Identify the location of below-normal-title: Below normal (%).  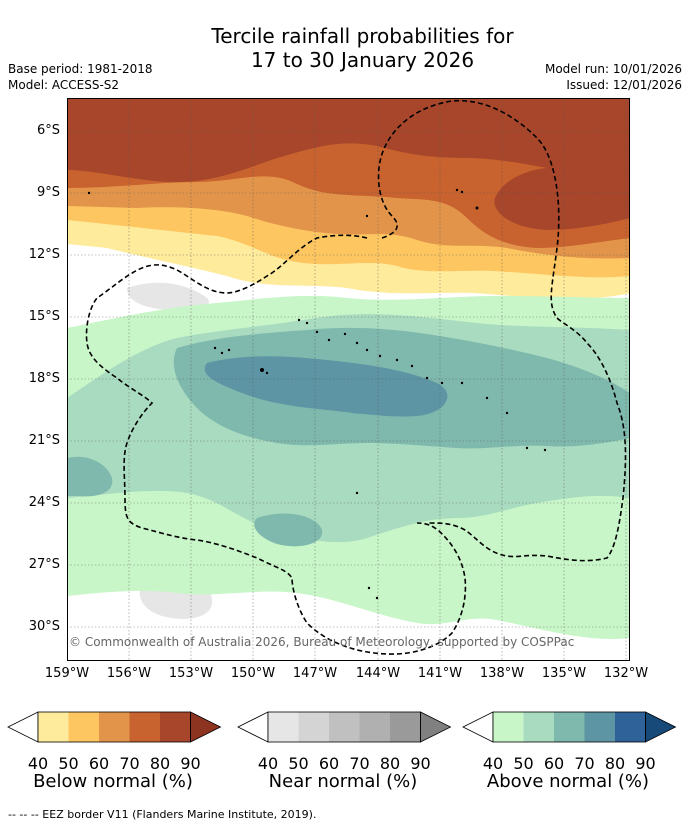
(113, 781).